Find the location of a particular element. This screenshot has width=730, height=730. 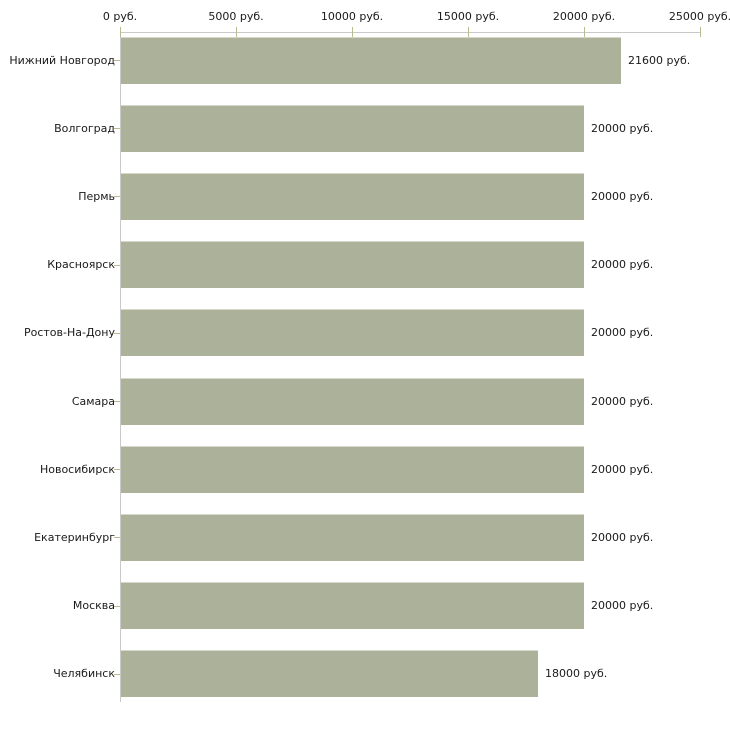

value-label: 18000 руб. is located at coordinates (576, 673).